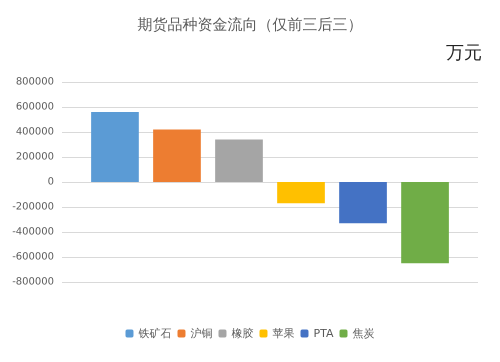  What do you see at coordinates (35, 82) in the screenshot?
I see `y-tick-label: 800000` at bounding box center [35, 82].